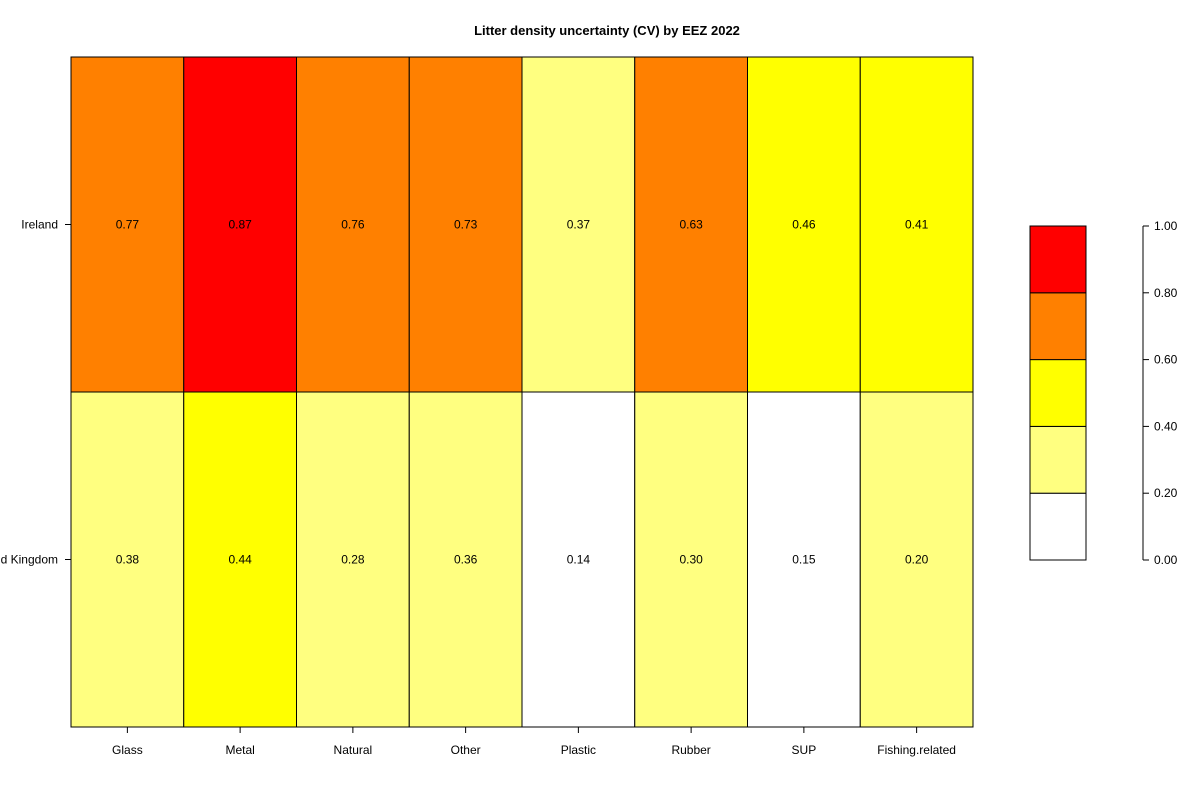 This screenshot has height=800, width=1200. What do you see at coordinates (804, 750) in the screenshot?
I see `column-label: SUP` at bounding box center [804, 750].